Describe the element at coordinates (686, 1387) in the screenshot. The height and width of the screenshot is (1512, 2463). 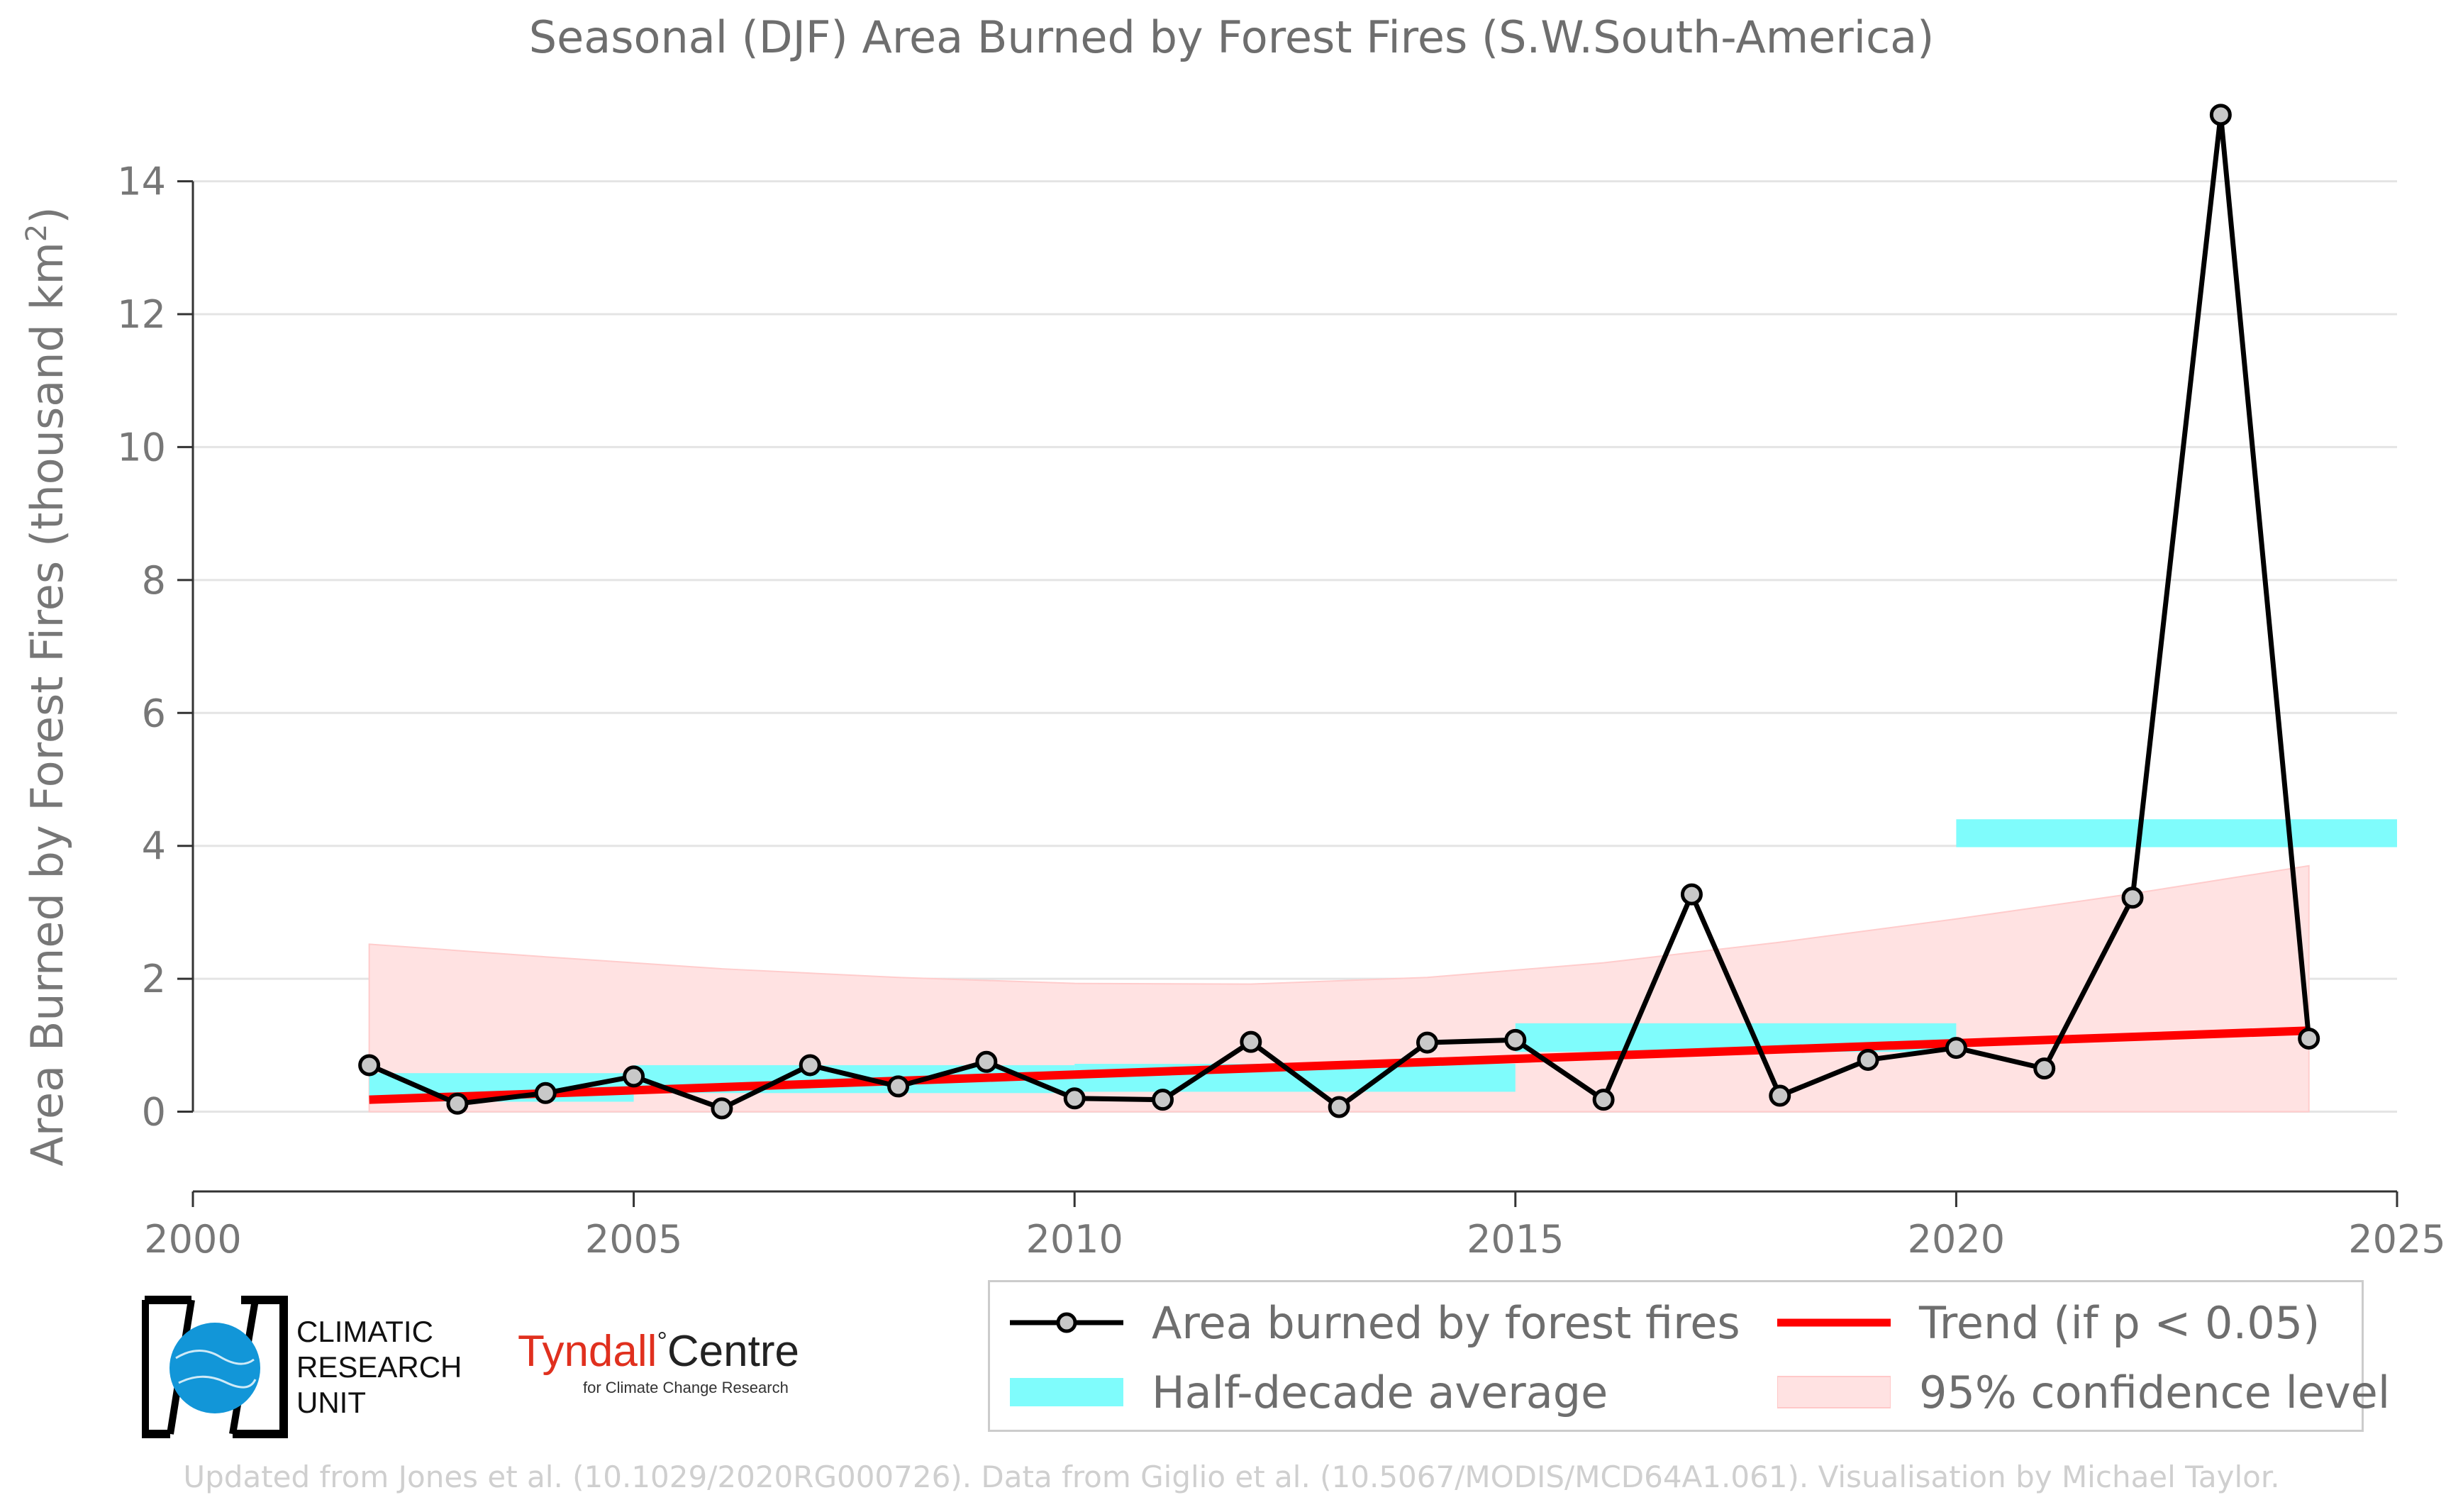
I see `tyndall-logo-subtitle: for Climate Change Research` at that location.